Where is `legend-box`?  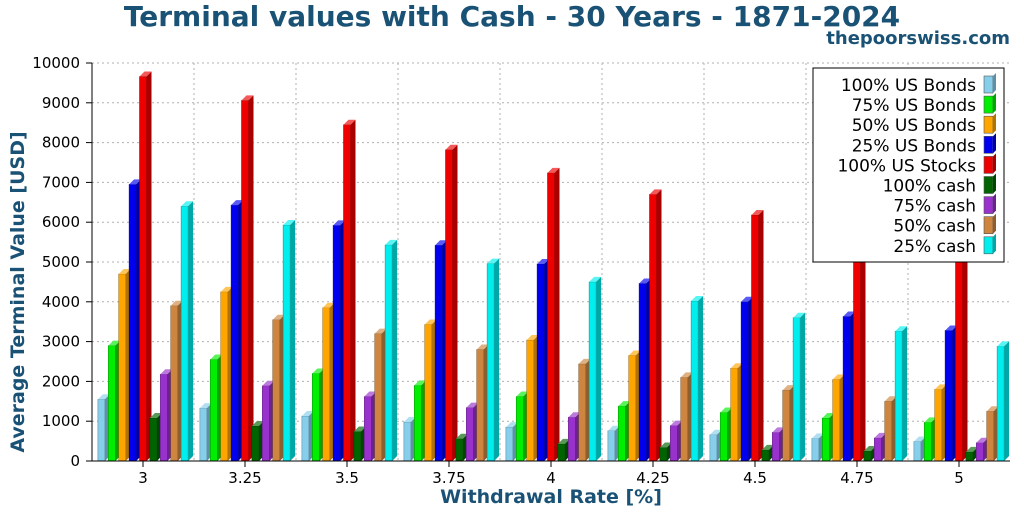 legend-box is located at coordinates (908, 165).